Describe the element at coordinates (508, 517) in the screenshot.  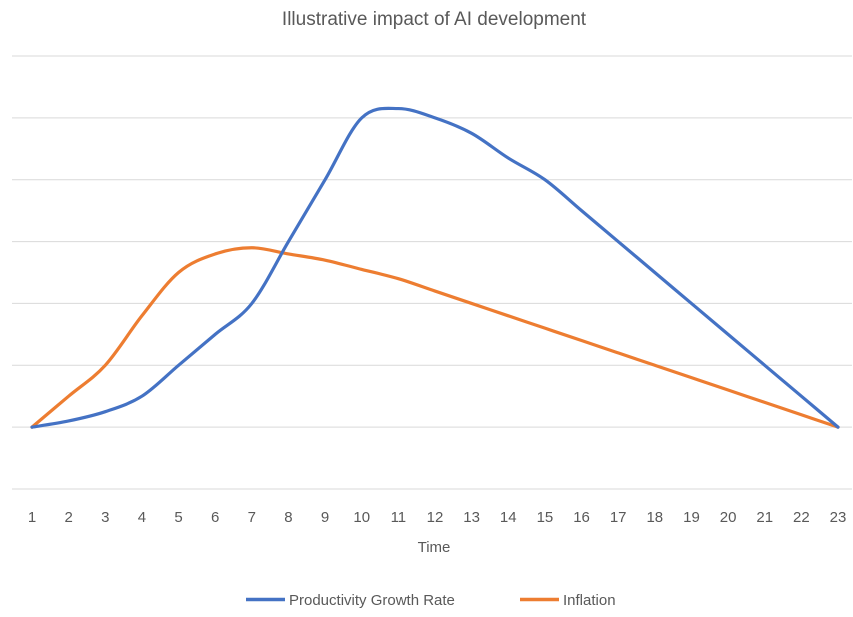
I see `x-tick-label: 14` at that location.